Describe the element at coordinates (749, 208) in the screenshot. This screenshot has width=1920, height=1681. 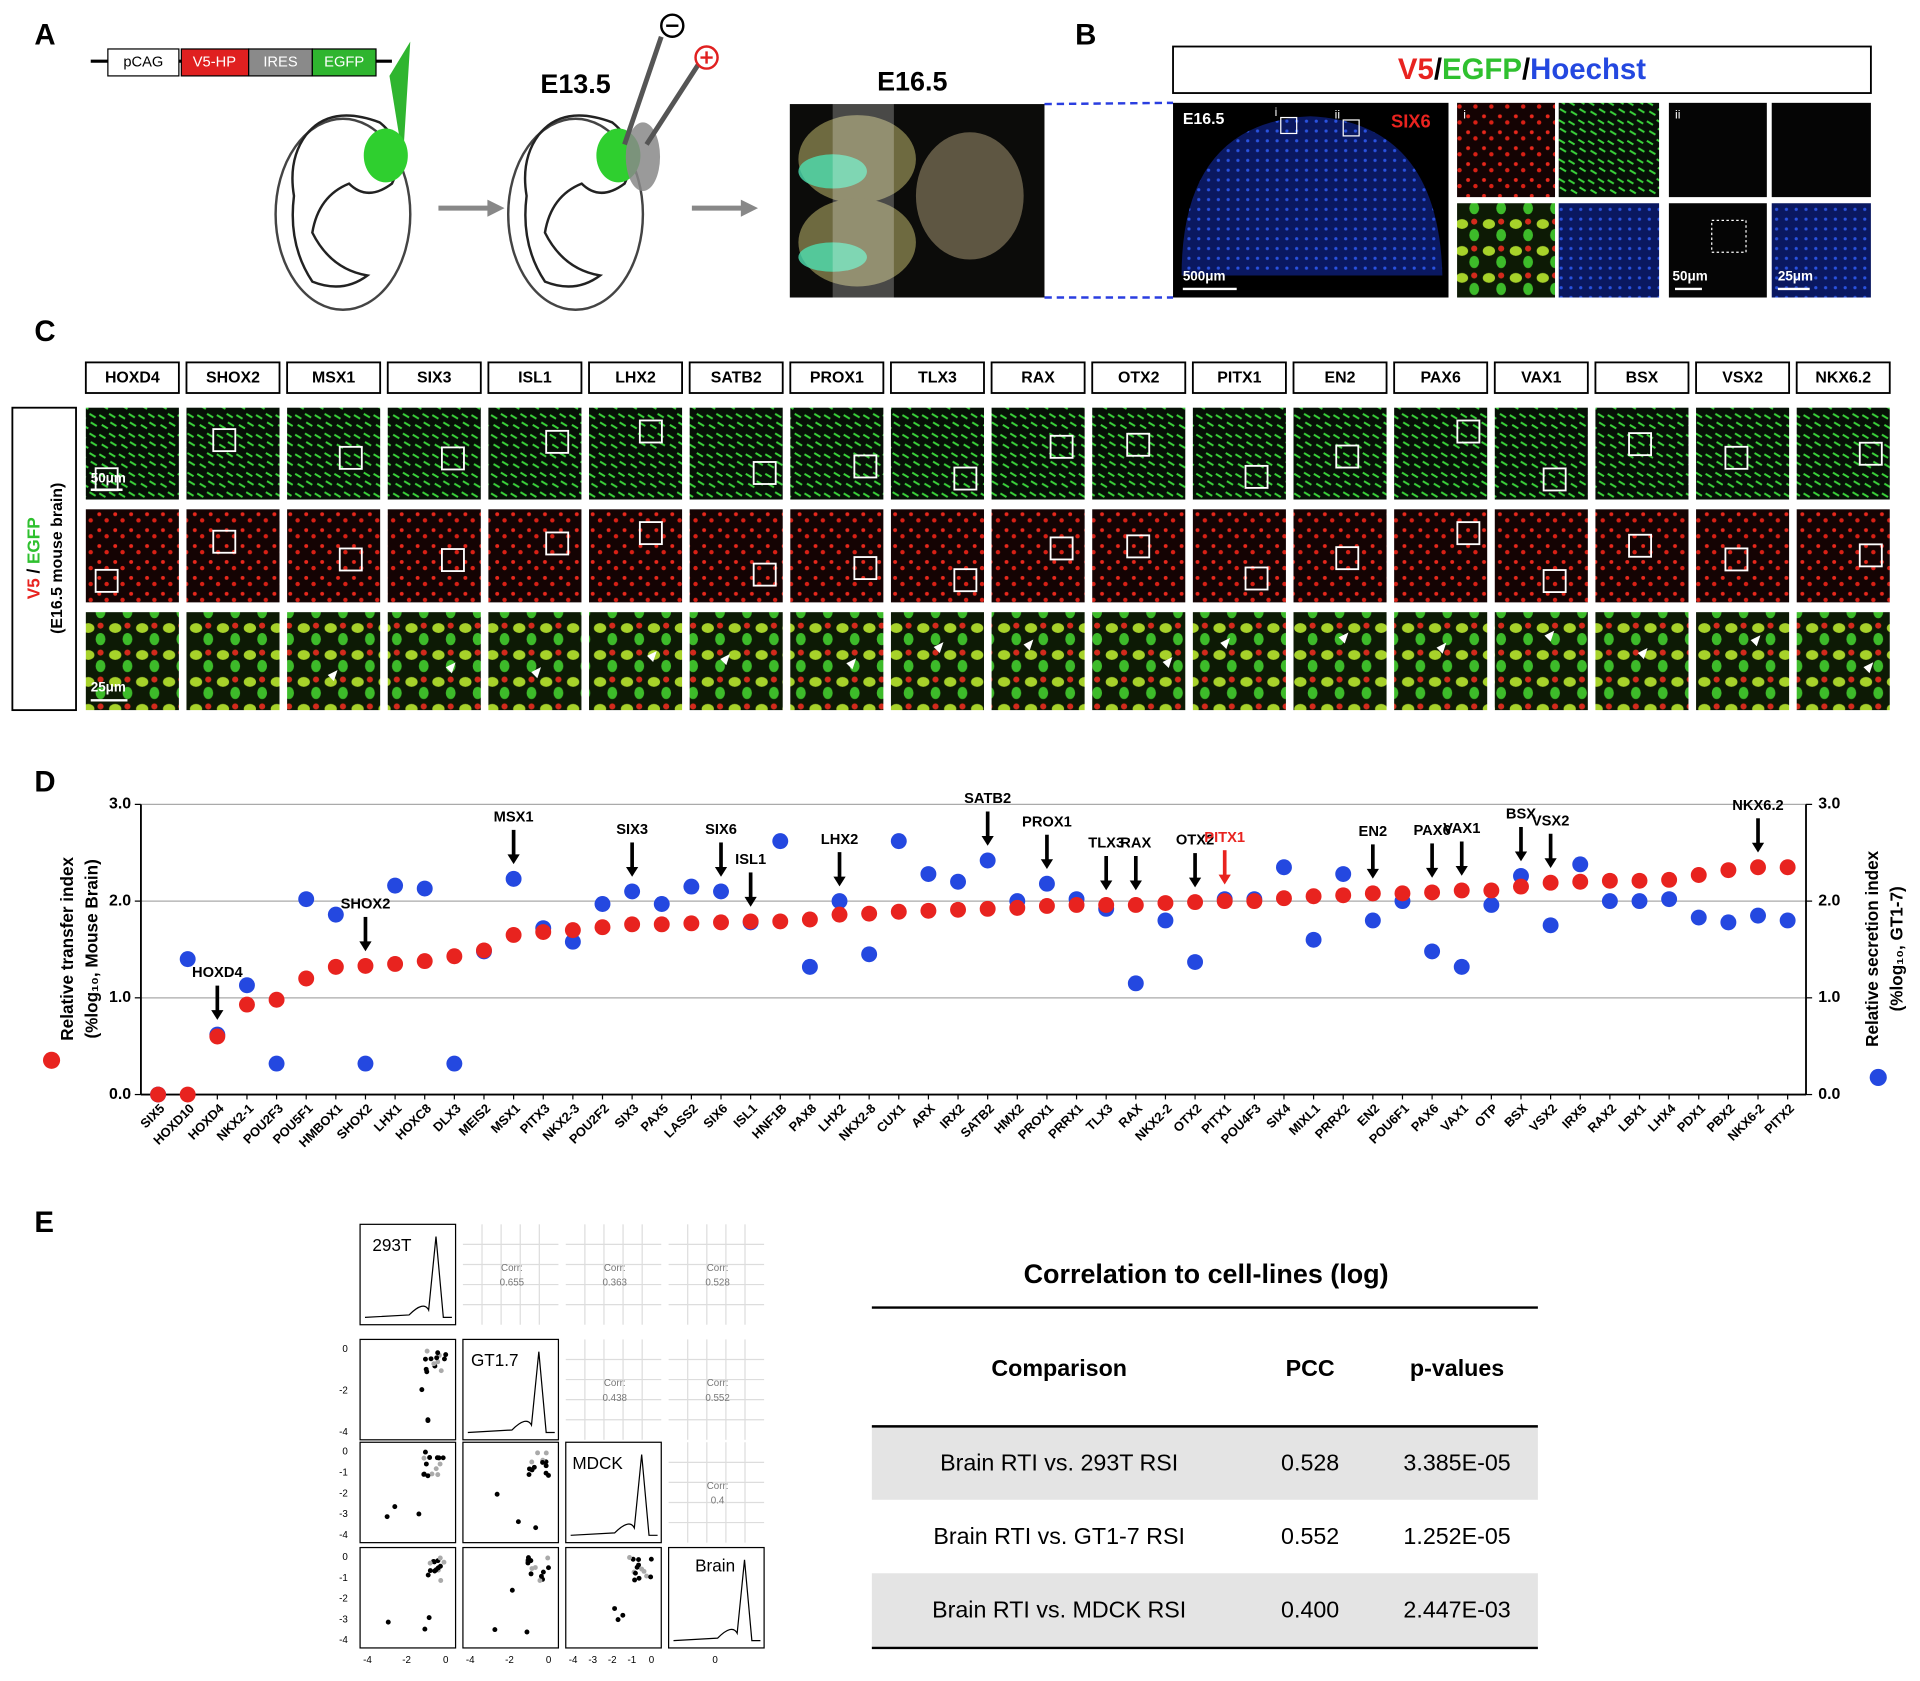
I see `arrow-head` at that location.